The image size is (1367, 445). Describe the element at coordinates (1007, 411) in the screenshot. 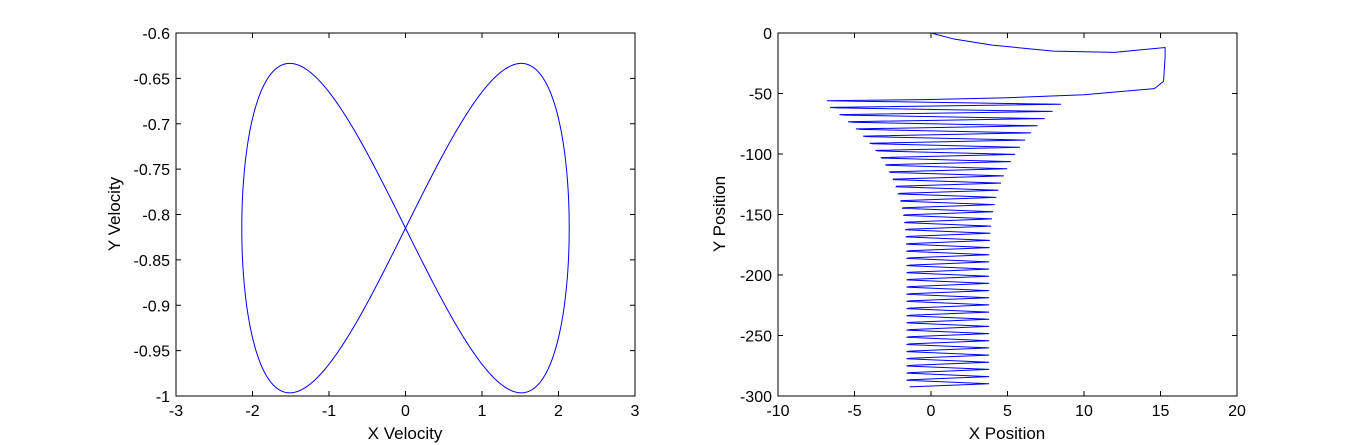

I see `position-x-tick-label: 5` at that location.